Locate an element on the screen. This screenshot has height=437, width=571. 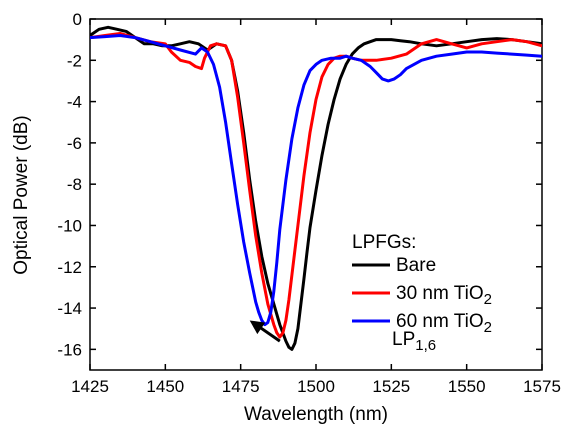
x-axis-title: Wavelength (nm) is located at coordinates (316, 414).